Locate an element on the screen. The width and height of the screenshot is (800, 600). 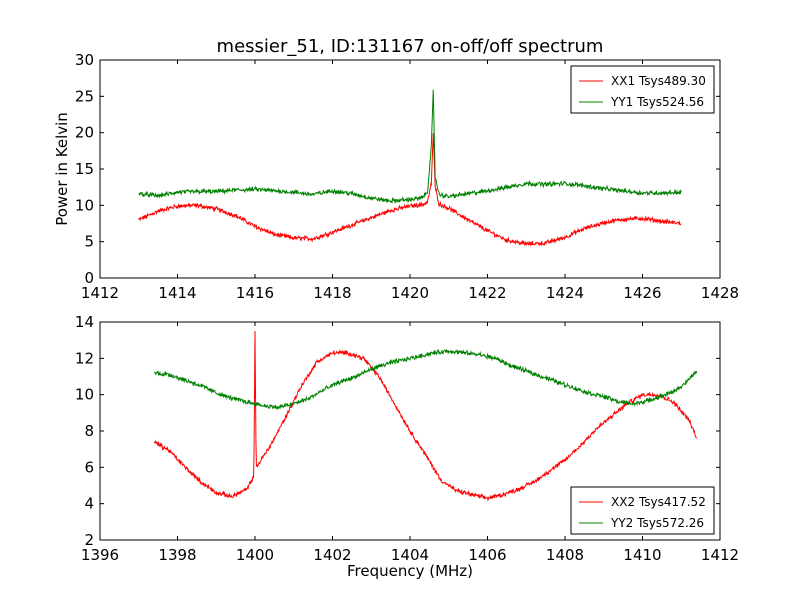
series-line-yy2 is located at coordinates (425, 379).